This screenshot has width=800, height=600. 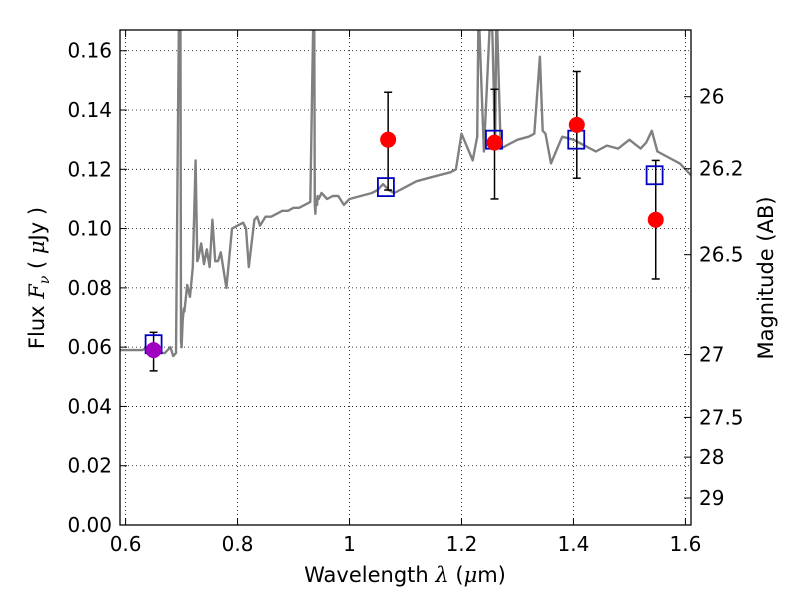 What do you see at coordinates (89, 229) in the screenshot?
I see `y-tick-label: 0.10` at bounding box center [89, 229].